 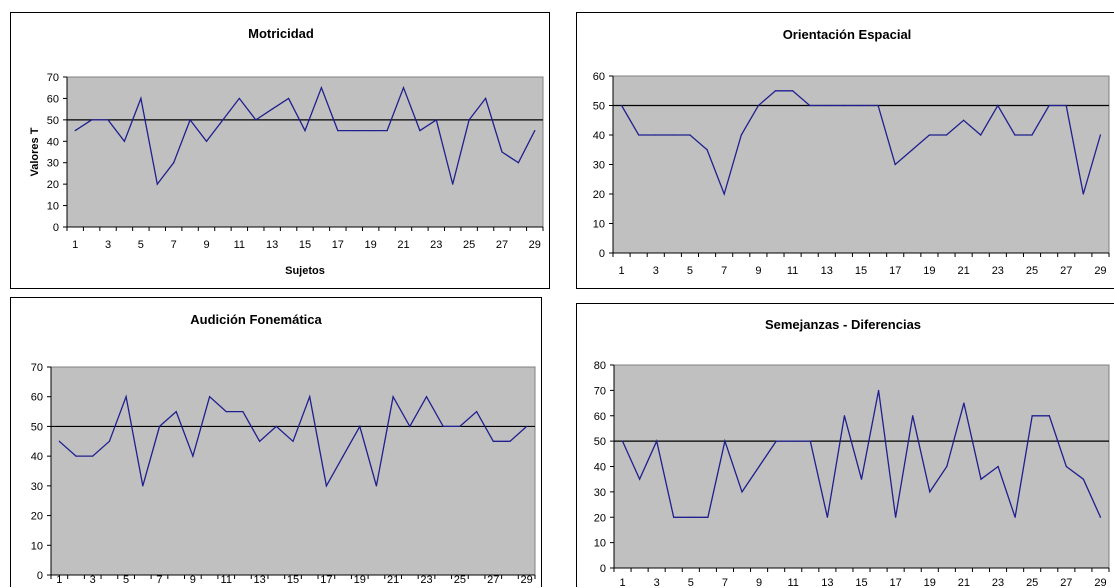 I want to click on y-tick-label: 70, so click(x=600, y=391).